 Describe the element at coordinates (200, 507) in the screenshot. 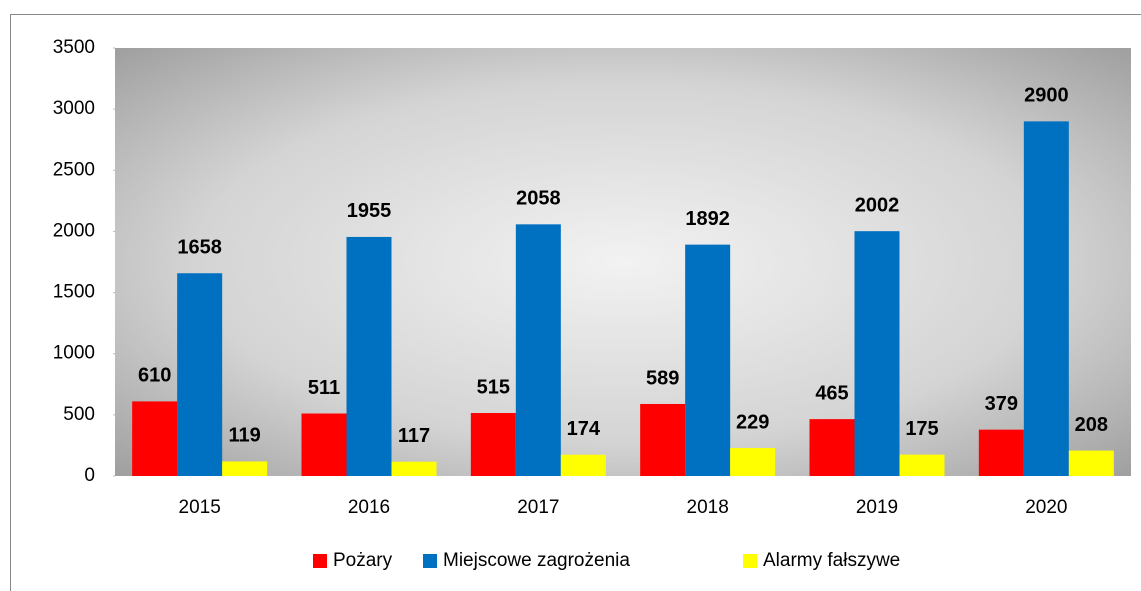

I see `x-tick-label: 2015` at that location.